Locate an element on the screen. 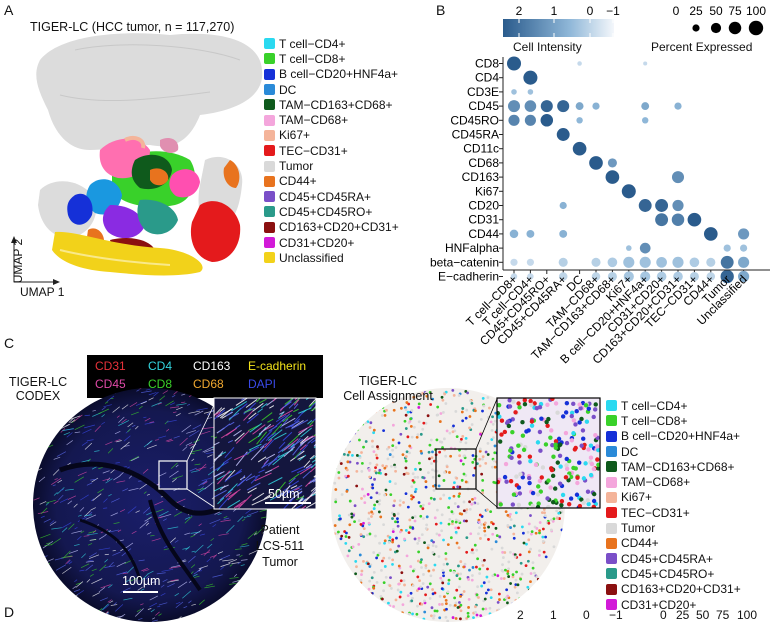 The image size is (775, 626). umap-legend-label: DC is located at coordinates (288, 89).